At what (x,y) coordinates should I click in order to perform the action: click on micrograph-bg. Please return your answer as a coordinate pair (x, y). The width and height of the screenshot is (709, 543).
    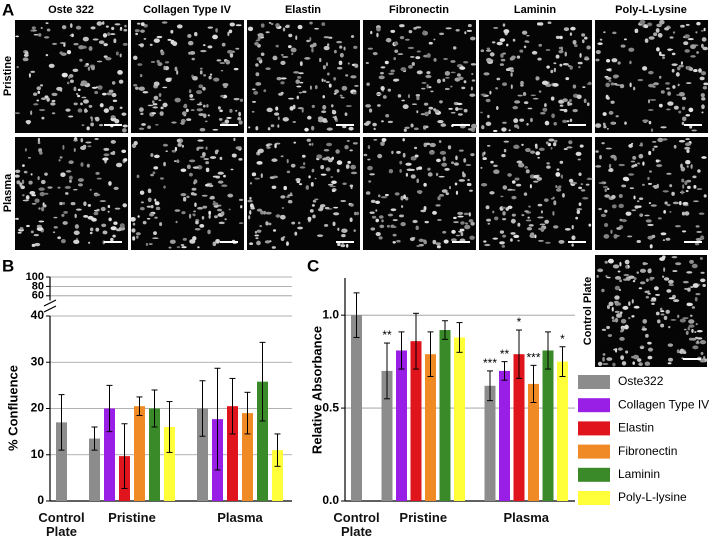
    Looking at the image, I should click on (535, 193).